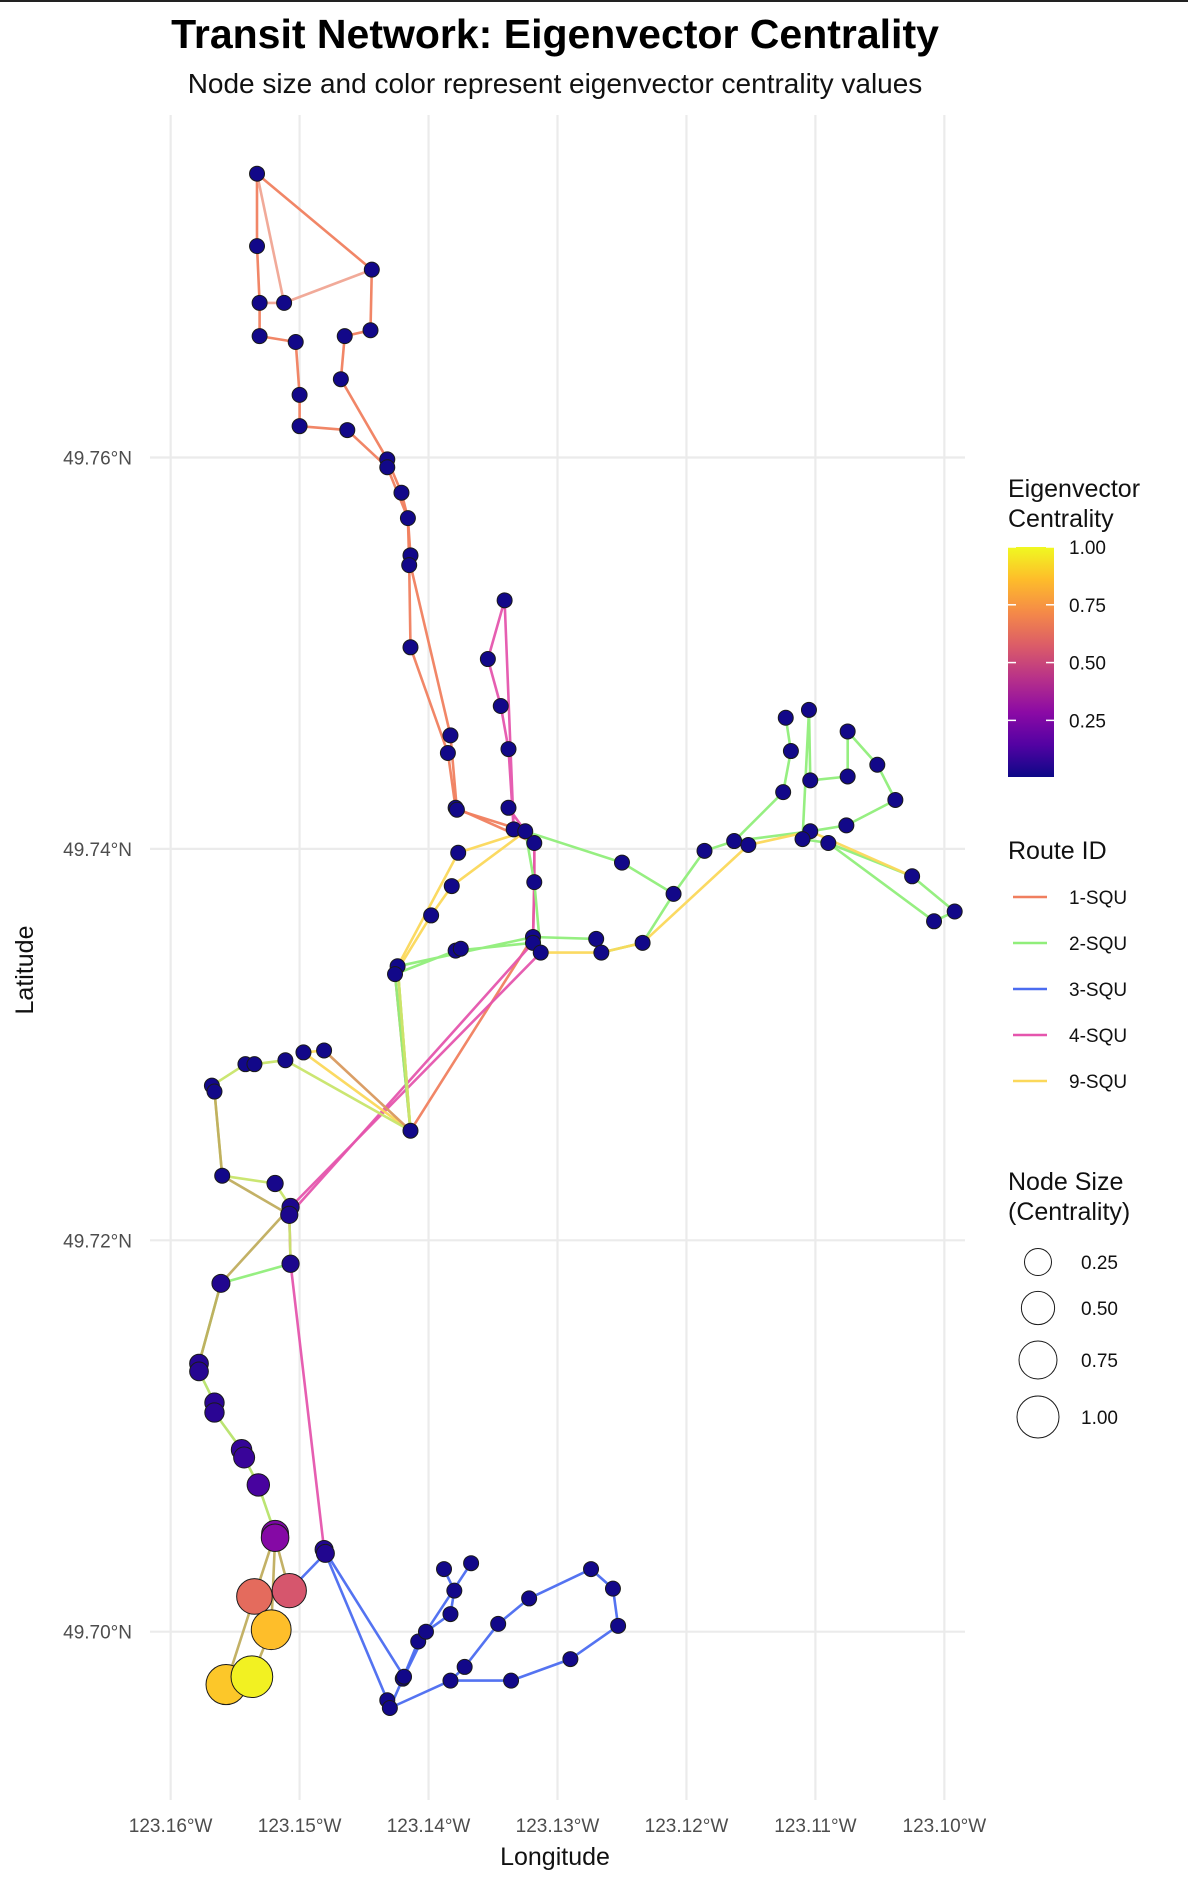  Describe the element at coordinates (25, 970) in the screenshot. I see `y-axis-title: Latitude` at that location.